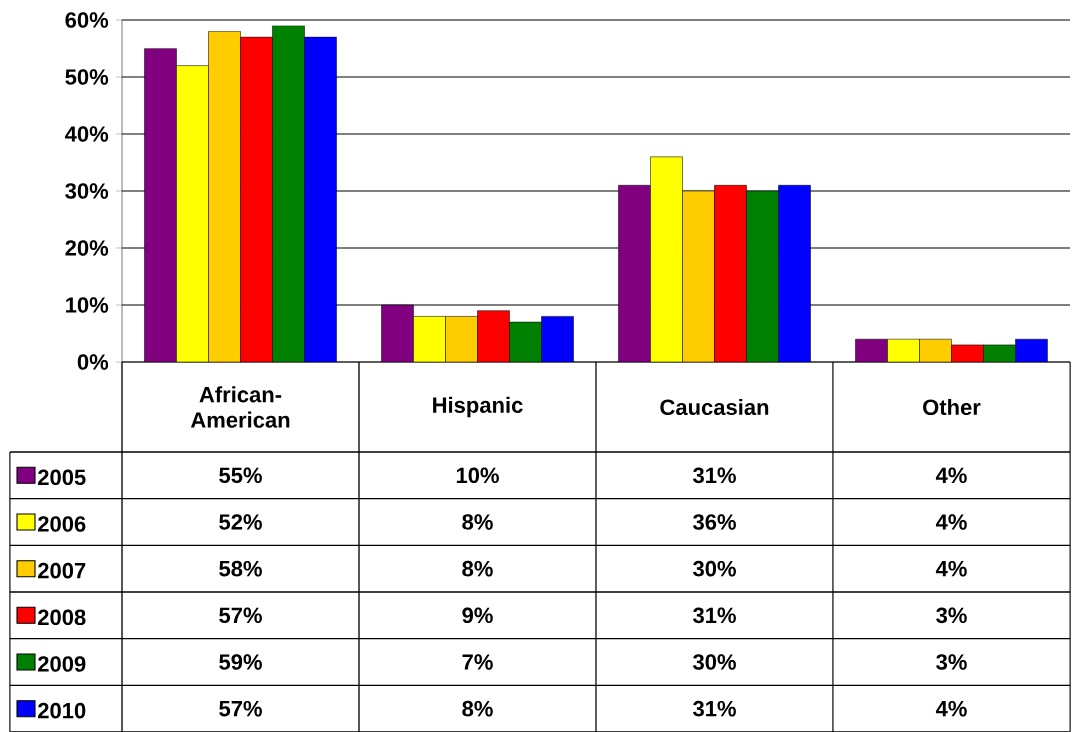 The width and height of the screenshot is (1078, 732). I want to click on data-label: 36%, so click(714, 522).